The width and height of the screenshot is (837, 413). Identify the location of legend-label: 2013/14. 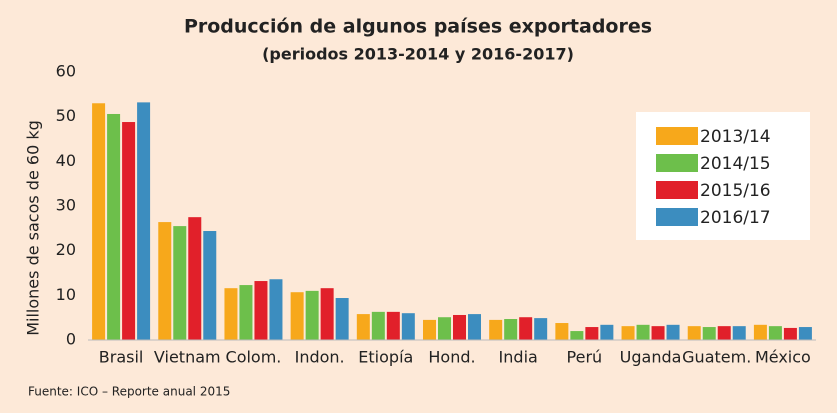
(735, 137).